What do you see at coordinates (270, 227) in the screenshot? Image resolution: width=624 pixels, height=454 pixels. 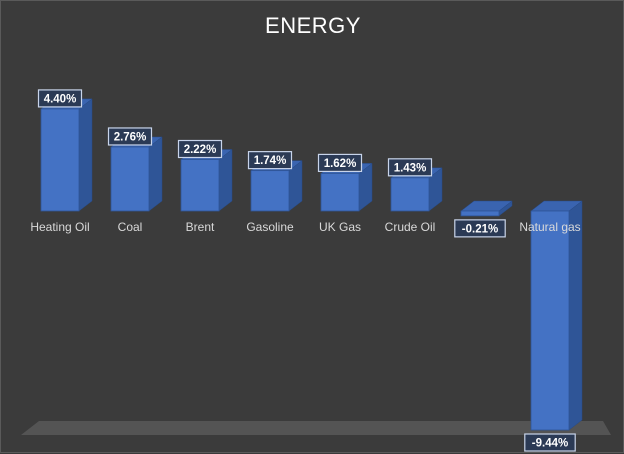 I see `category-label-3: Gasoline` at bounding box center [270, 227].